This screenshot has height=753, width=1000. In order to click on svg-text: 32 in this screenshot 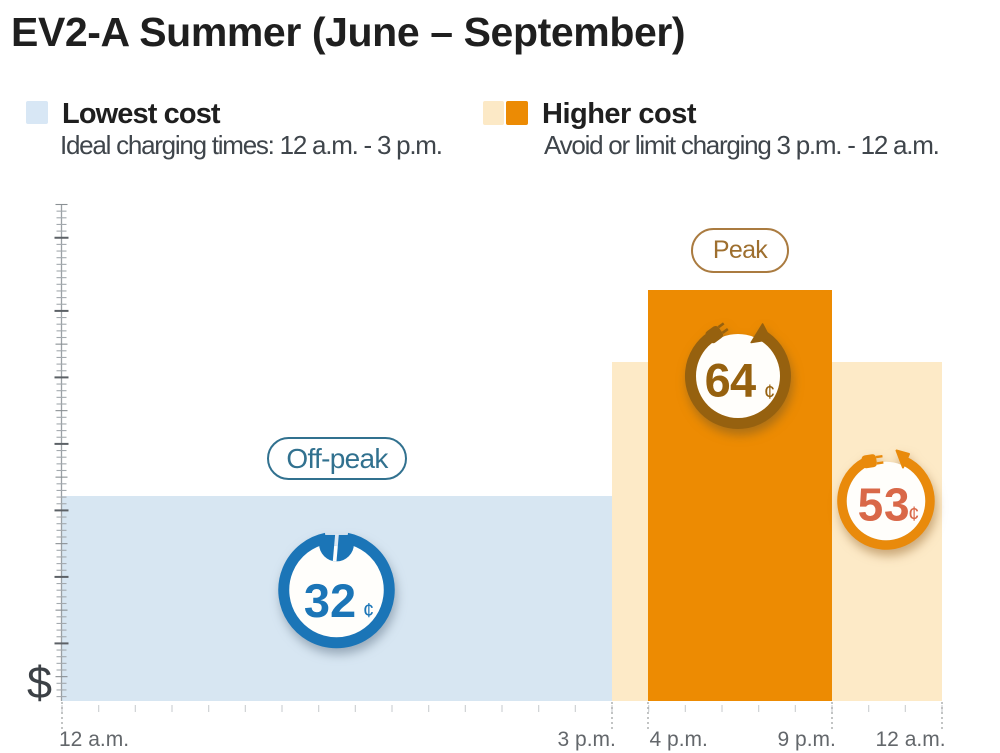, I will do `click(330, 600)`.